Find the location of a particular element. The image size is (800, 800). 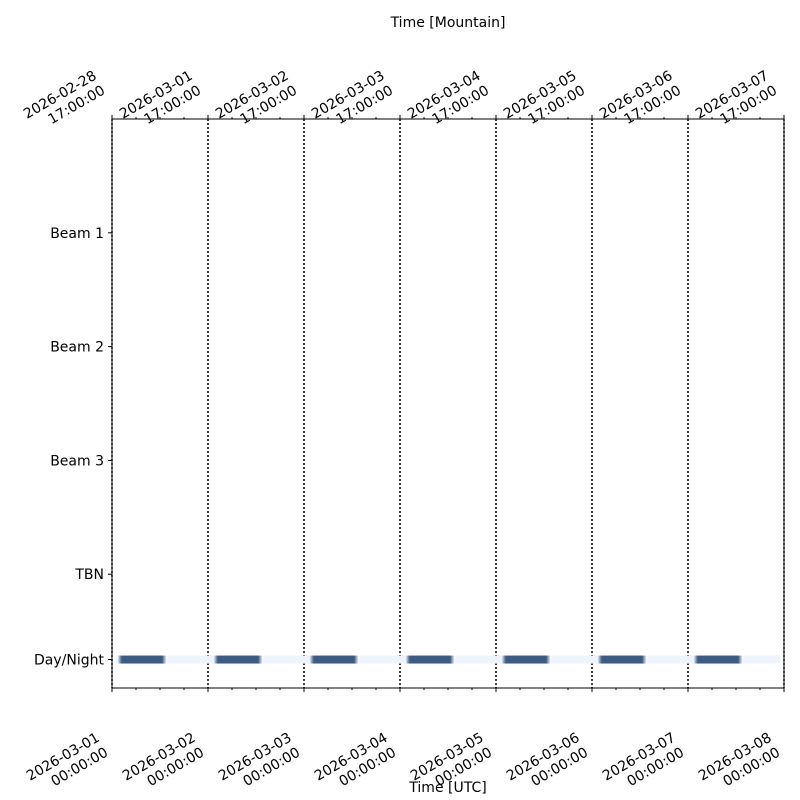

y-tick-label: TBN is located at coordinates (89, 575).